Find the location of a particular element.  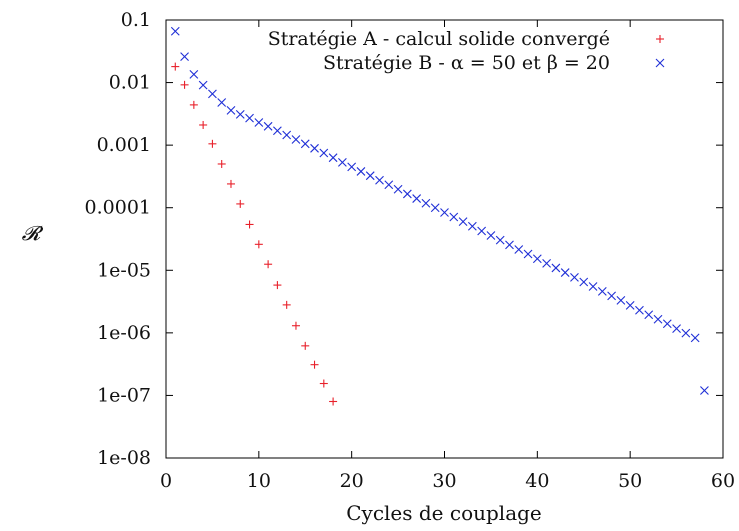

y-tick-label: 1e-07 is located at coordinates (124, 395).